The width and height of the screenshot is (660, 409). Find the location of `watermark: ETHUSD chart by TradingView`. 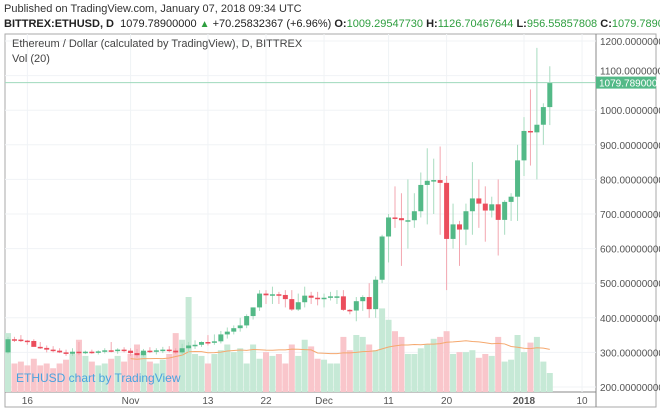

watermark: ETHUSD chart by TradingView is located at coordinates (98, 378).